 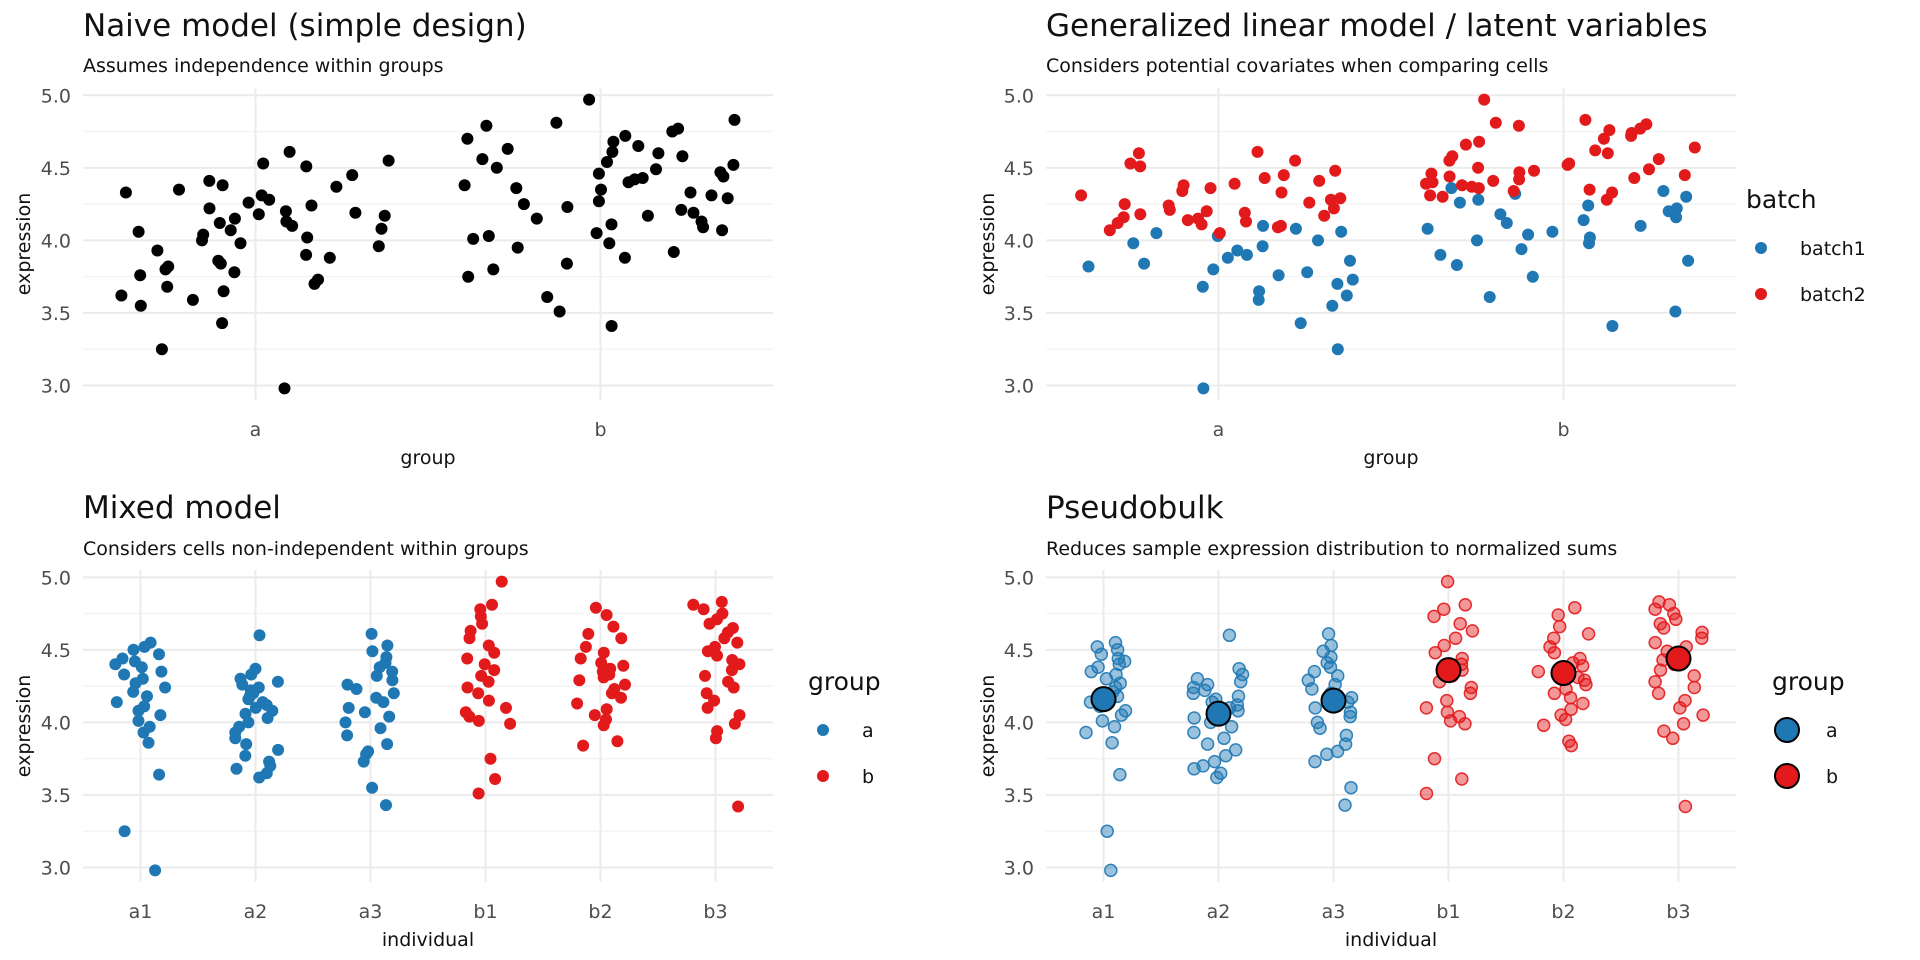 What do you see at coordinates (1103, 699) in the screenshot?
I see `summary-point` at bounding box center [1103, 699].